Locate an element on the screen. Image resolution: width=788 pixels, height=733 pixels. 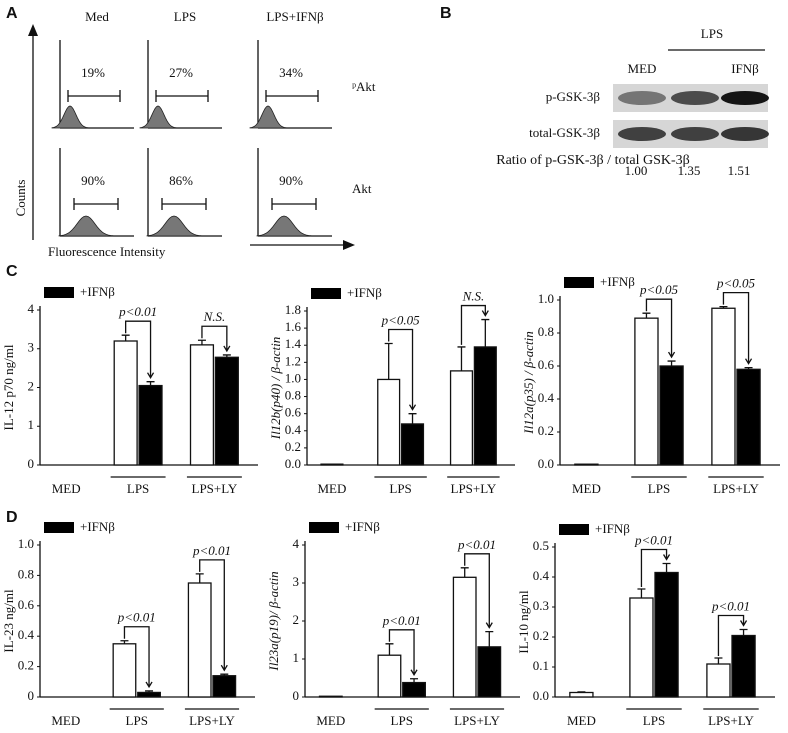
y-axis-label: IL-10 ng/ml is located at coordinates (523, 622).